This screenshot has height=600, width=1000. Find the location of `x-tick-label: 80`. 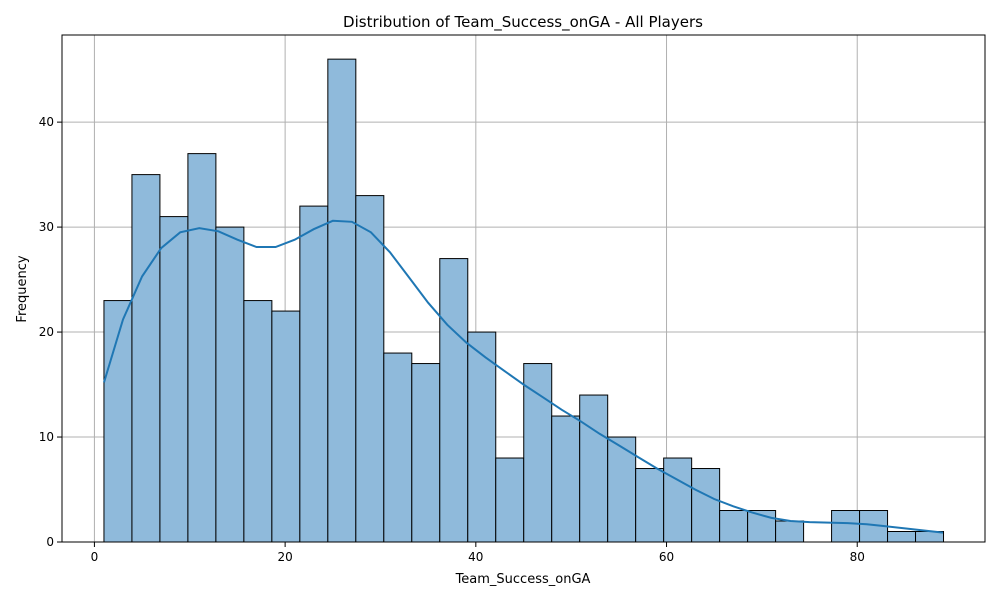

x-tick-label: 80 is located at coordinates (857, 557).